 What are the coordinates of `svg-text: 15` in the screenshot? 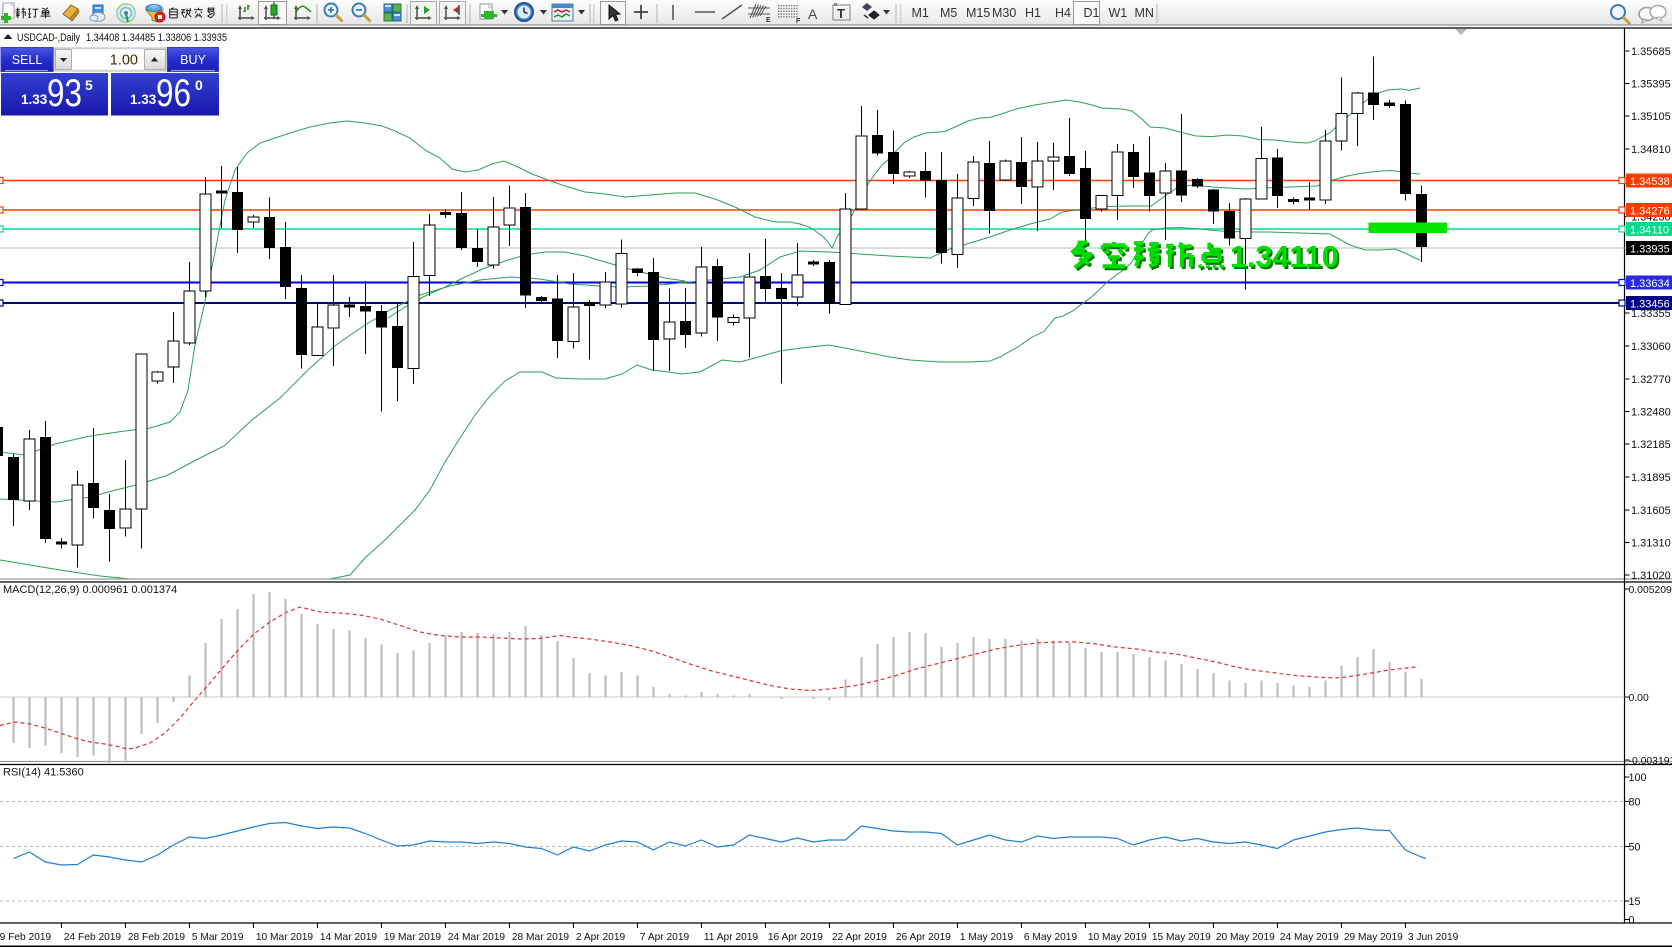 It's located at (1635, 902).